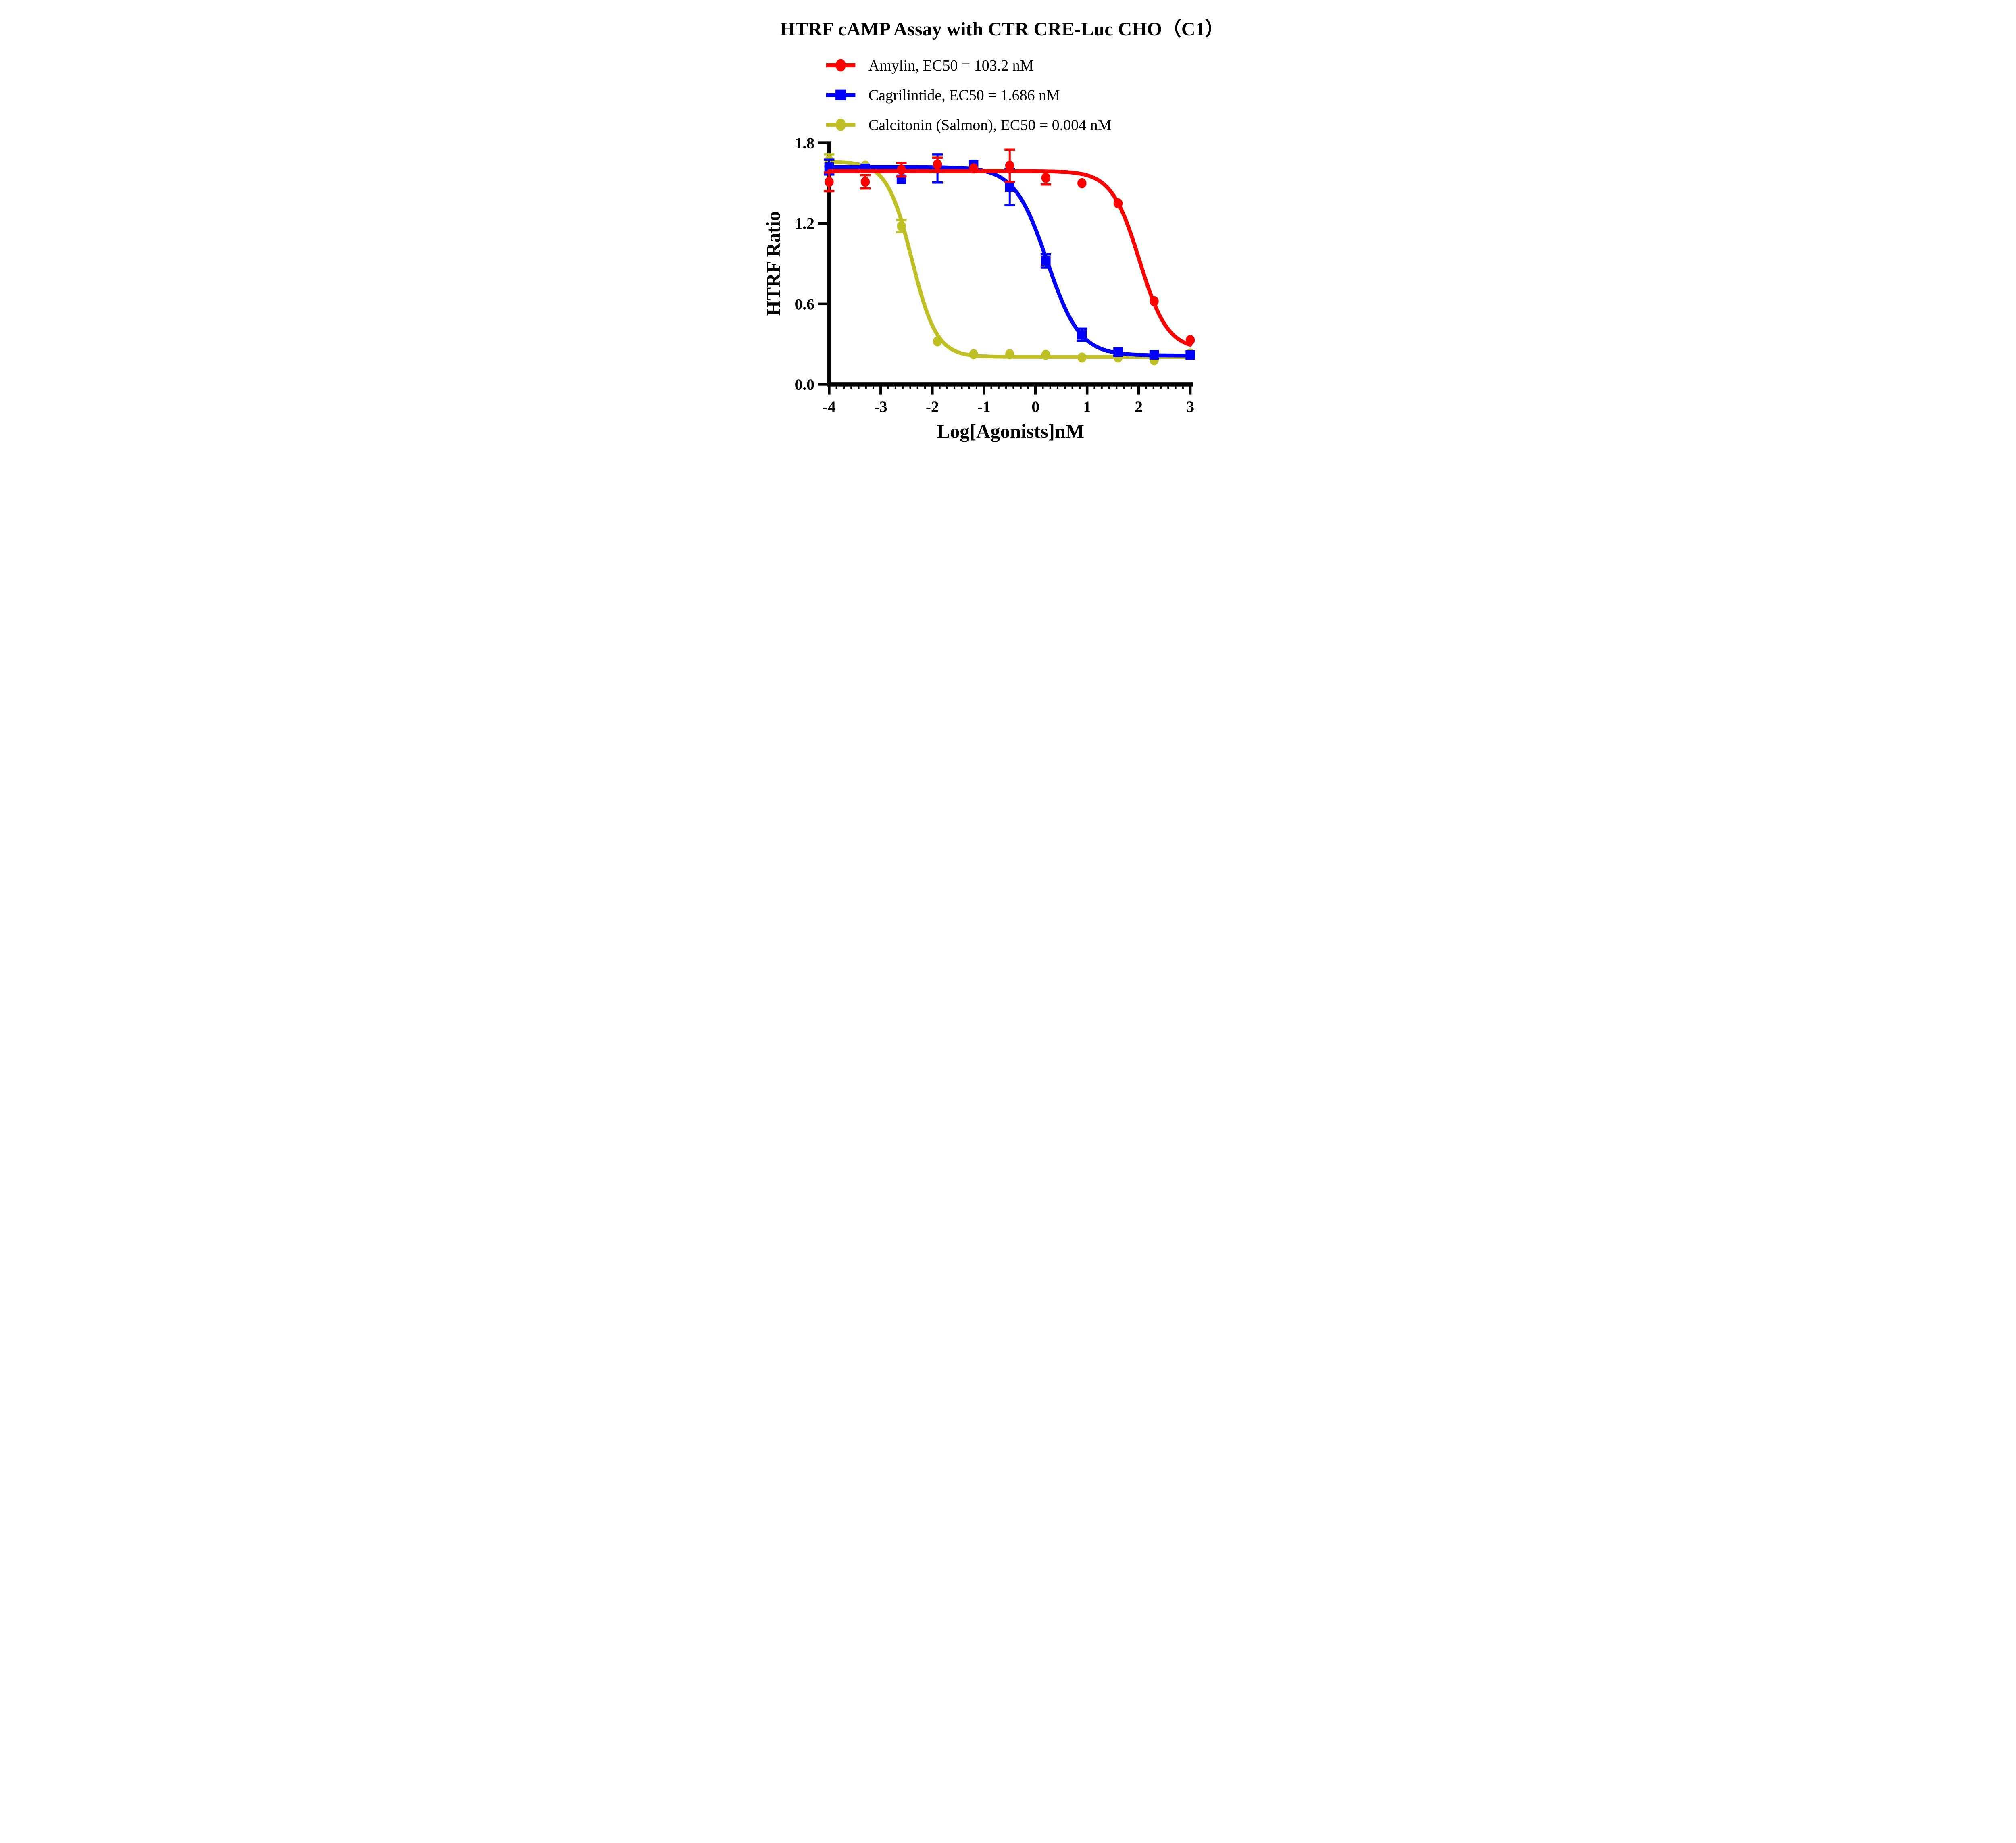  I want to click on plot-area: 0.0 0.6 1.2 1.8 -4 -3 -2 -1 0 1 2 3, so click(995, 275).